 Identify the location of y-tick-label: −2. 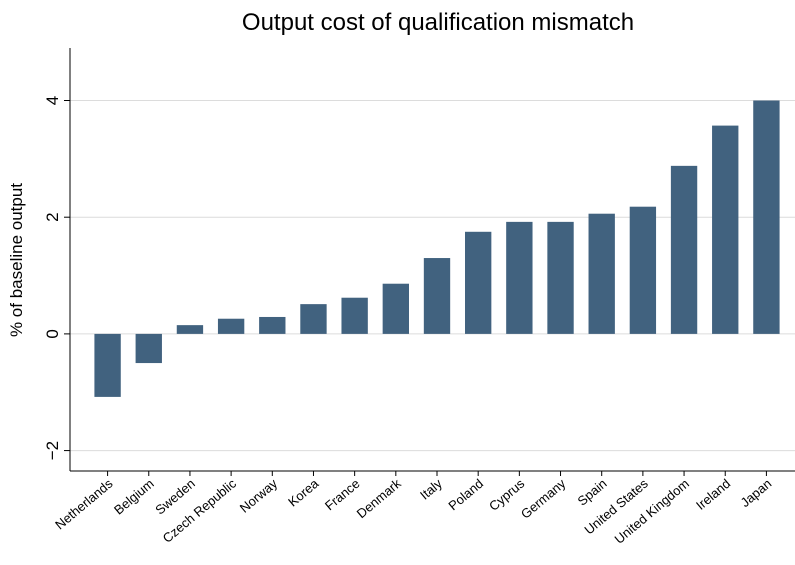
(52, 450).